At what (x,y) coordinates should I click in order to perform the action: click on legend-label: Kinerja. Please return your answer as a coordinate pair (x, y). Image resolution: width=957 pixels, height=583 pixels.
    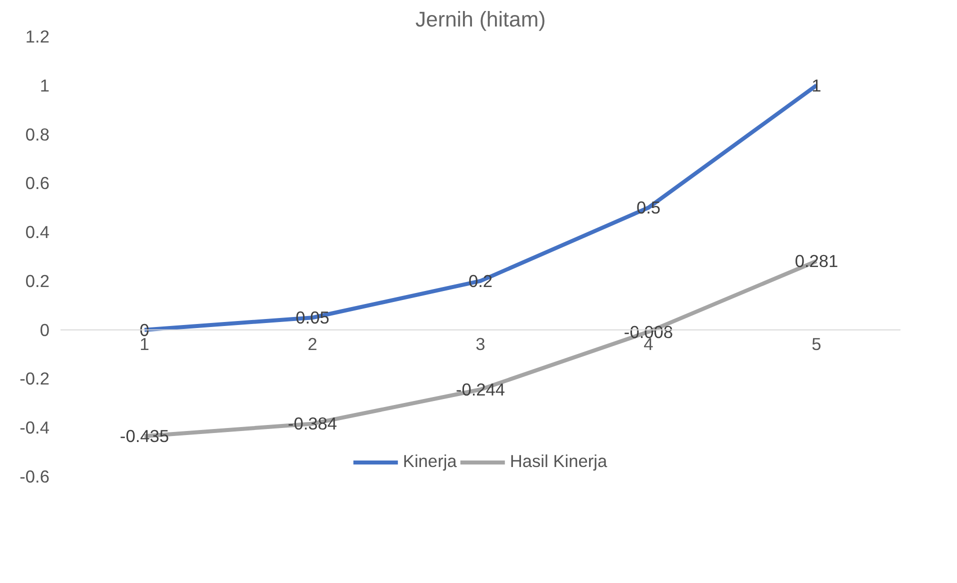
    Looking at the image, I should click on (429, 461).